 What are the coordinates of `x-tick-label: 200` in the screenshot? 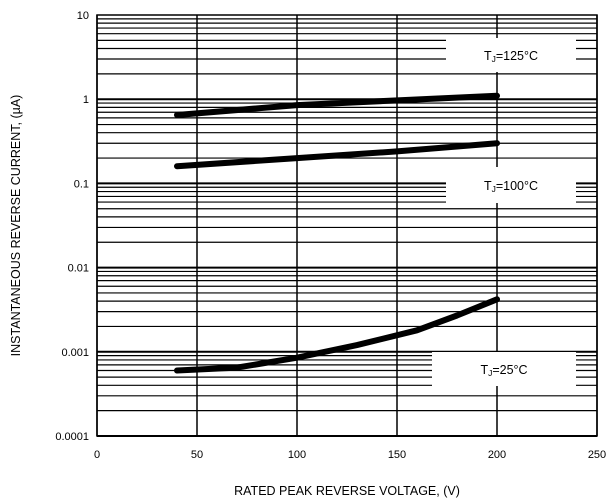 It's located at (497, 455).